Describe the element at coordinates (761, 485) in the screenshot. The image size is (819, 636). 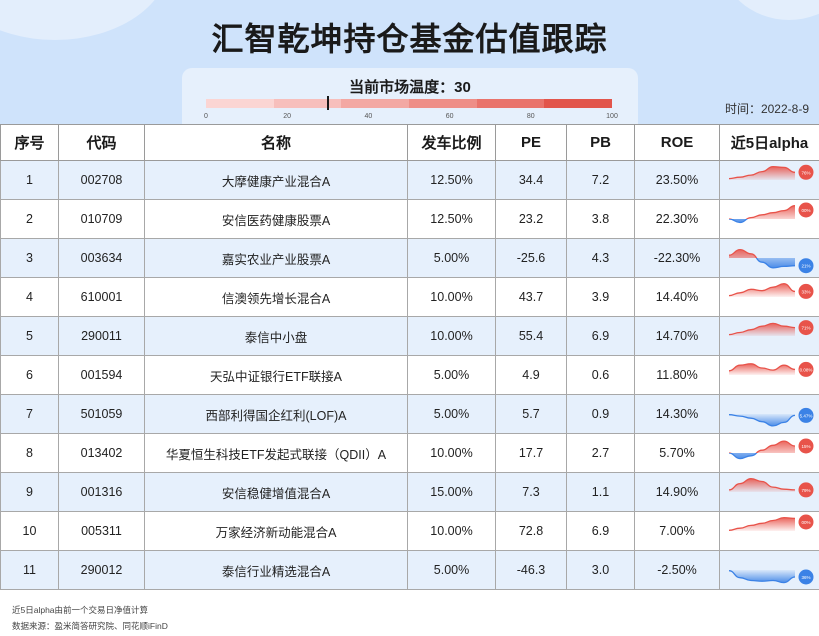
I see `sparkline-area-positive` at that location.